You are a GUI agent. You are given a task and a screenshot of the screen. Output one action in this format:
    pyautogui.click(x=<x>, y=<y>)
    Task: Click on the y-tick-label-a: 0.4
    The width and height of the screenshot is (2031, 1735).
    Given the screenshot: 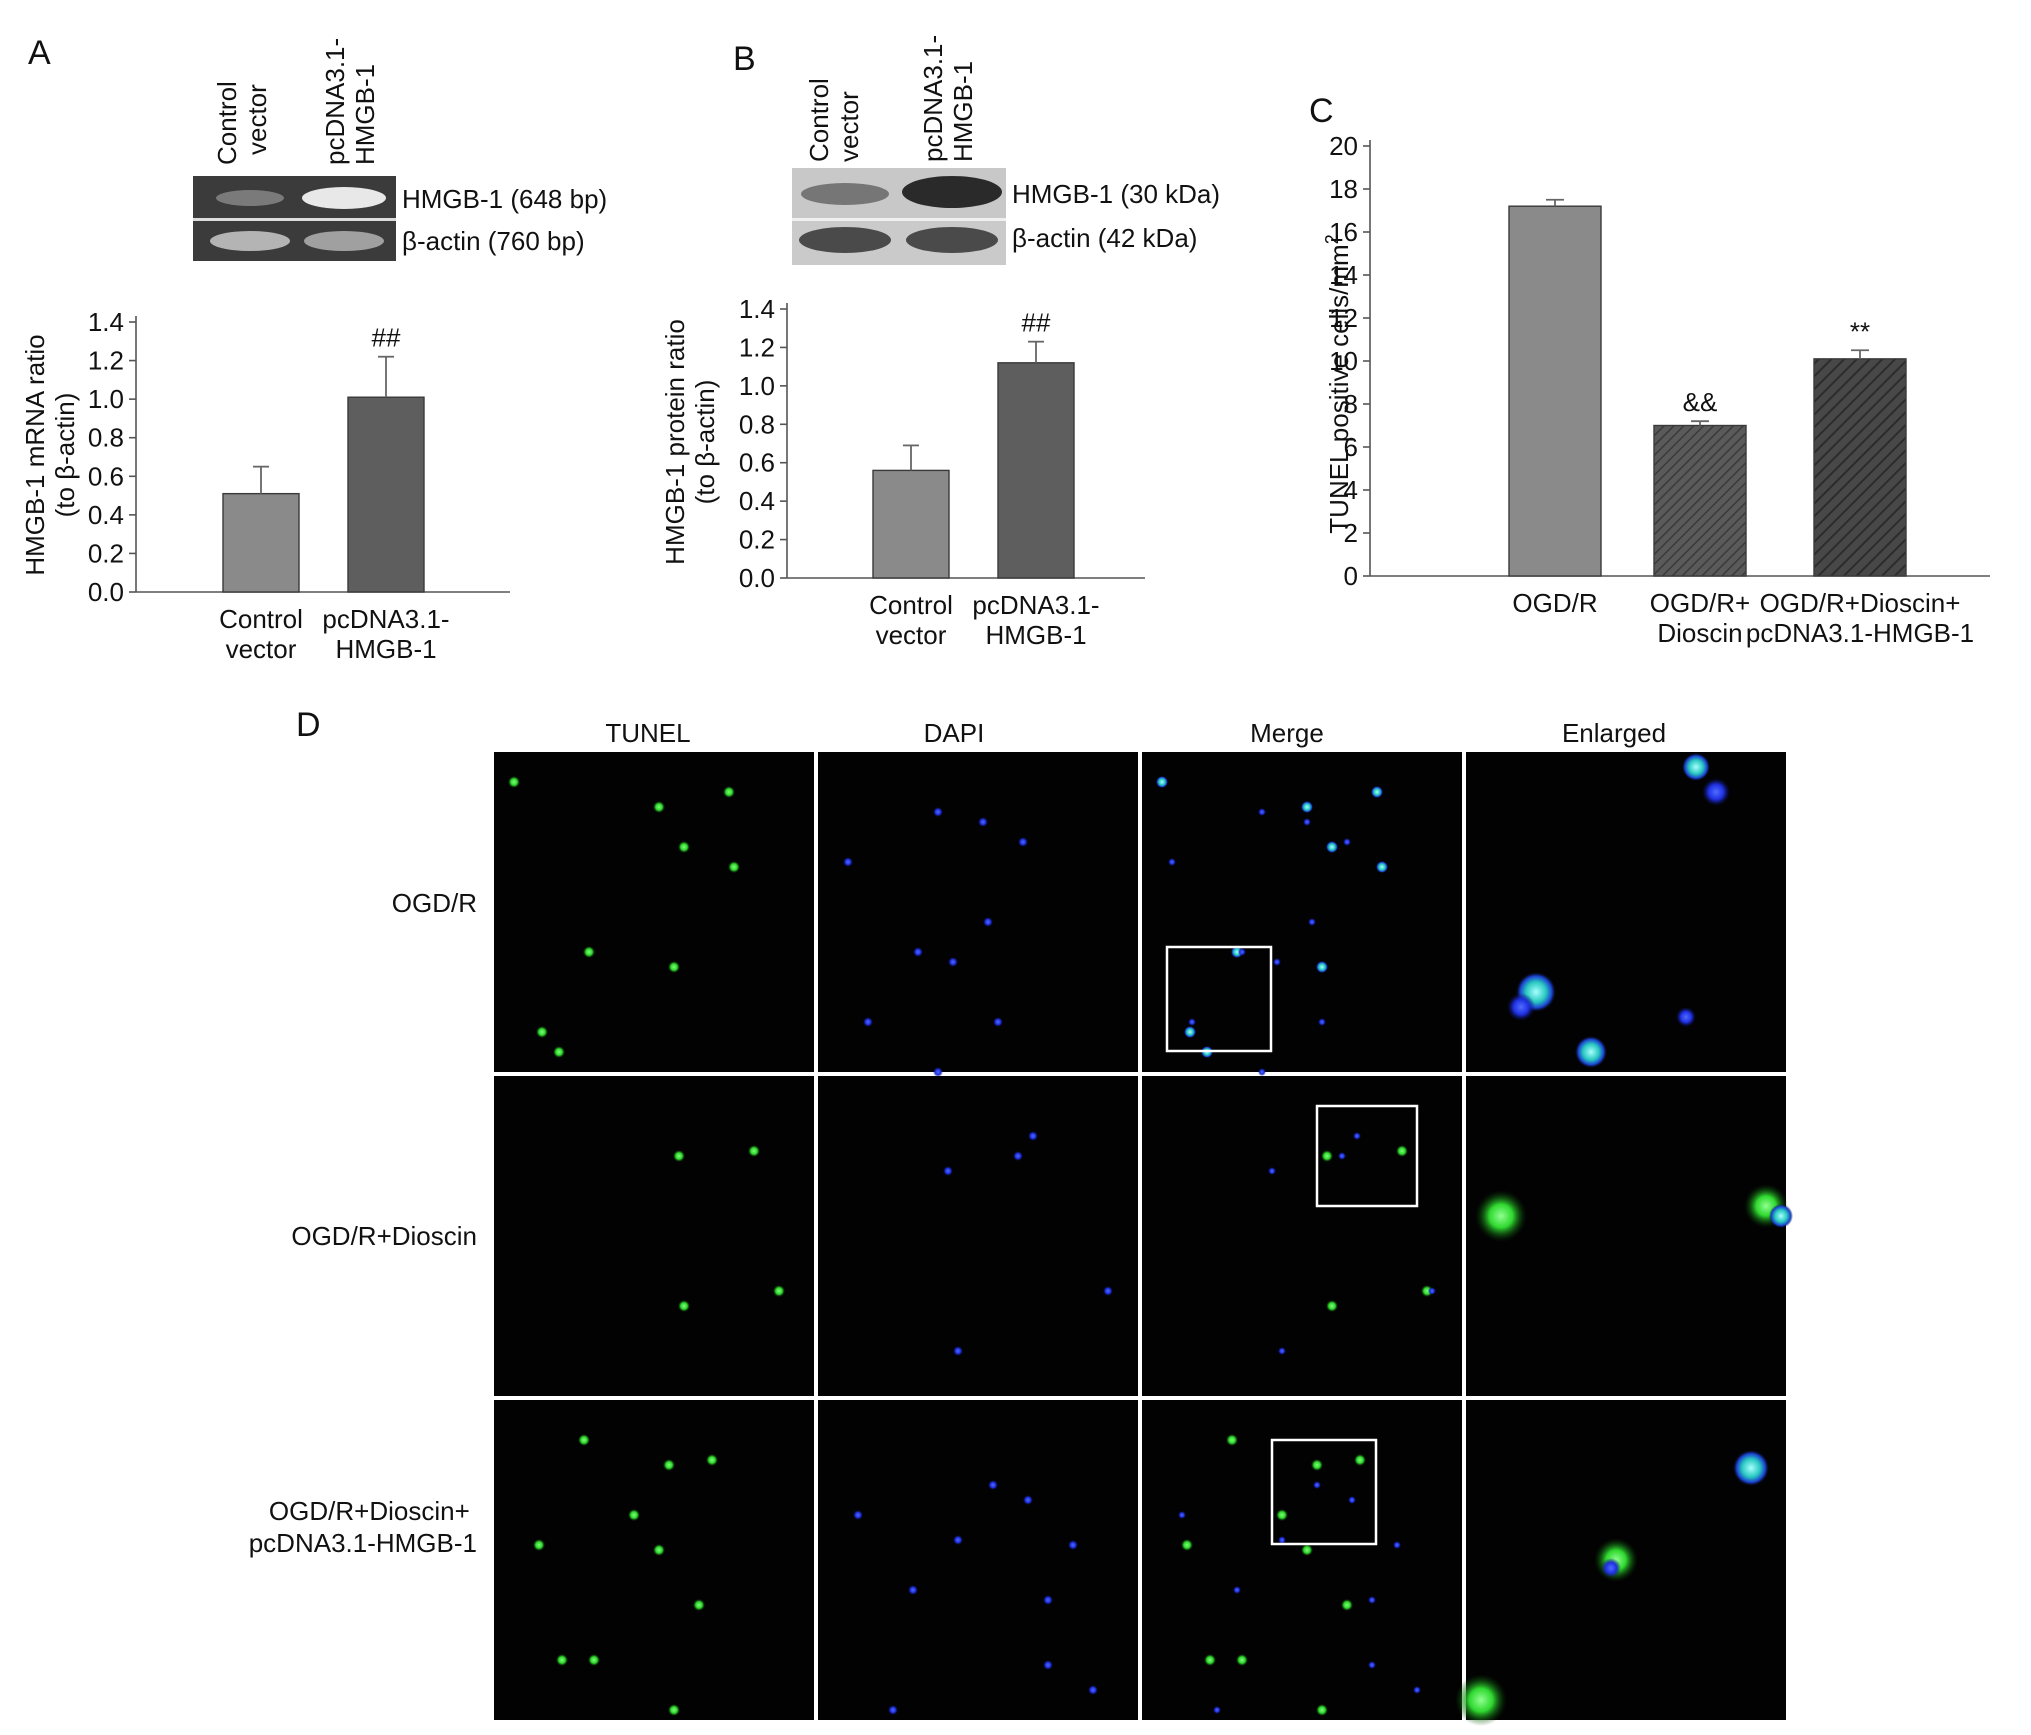 What is the action you would take?
    pyautogui.click(x=106, y=515)
    